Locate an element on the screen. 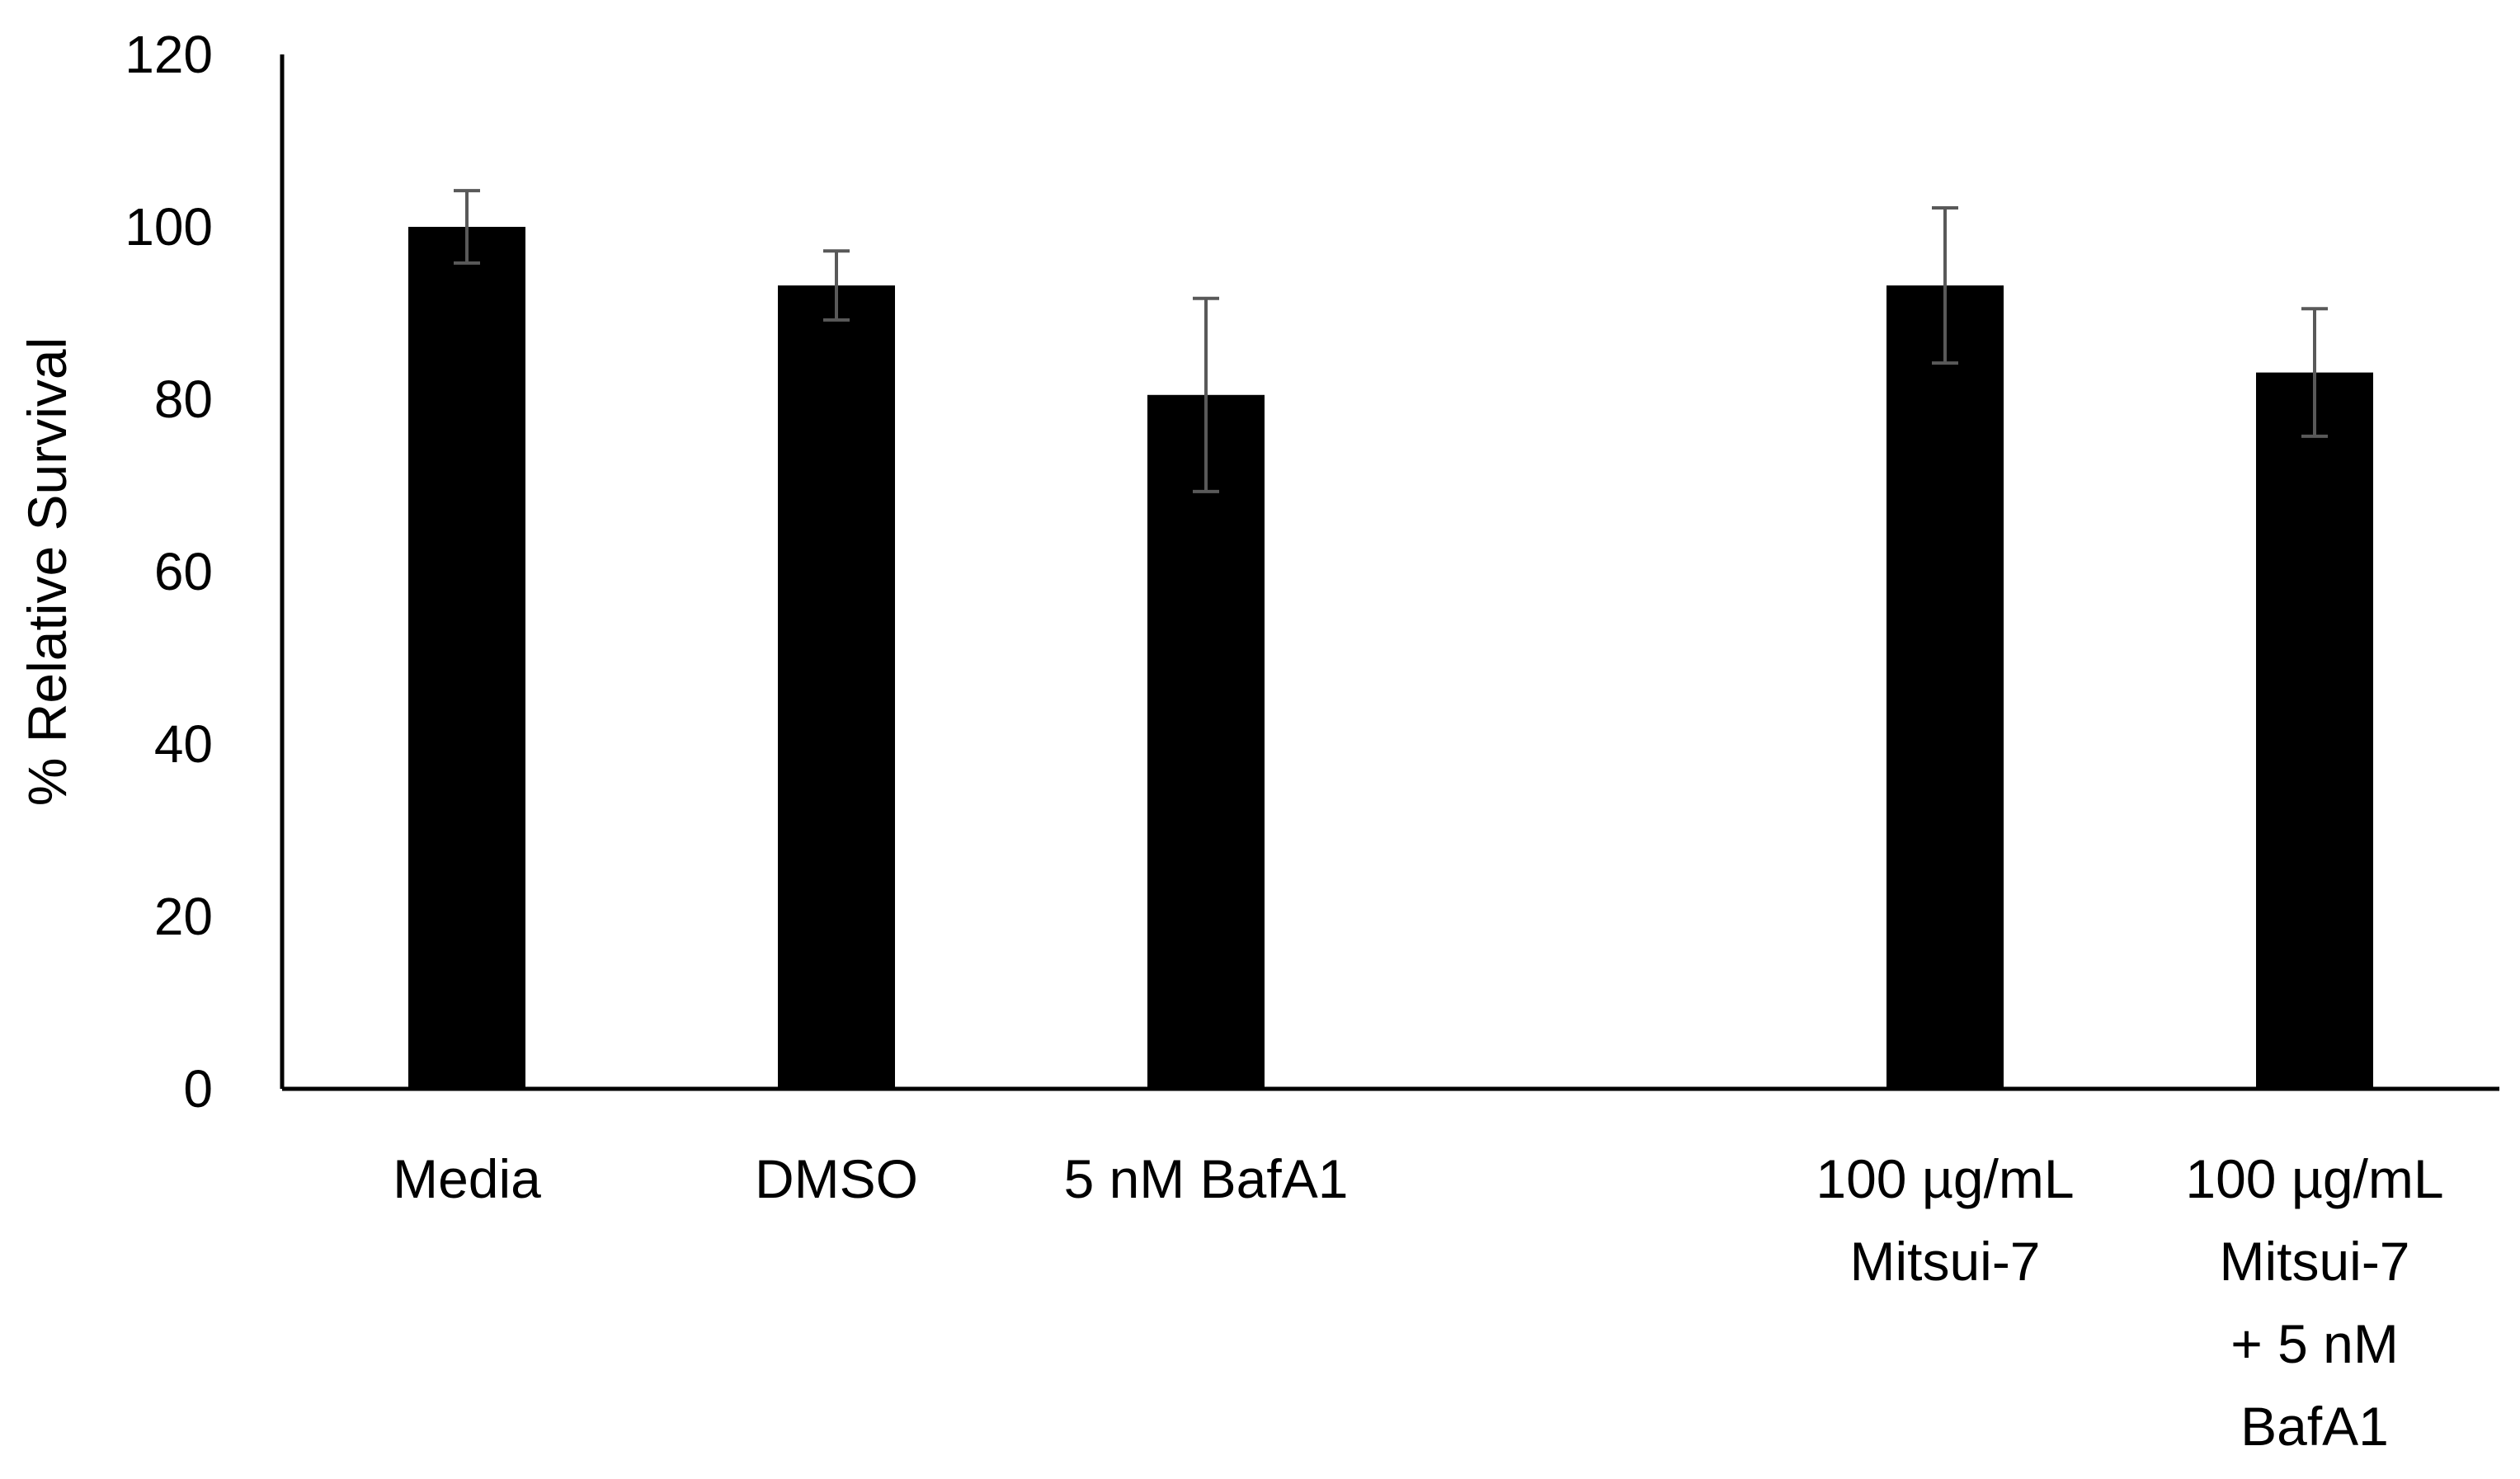 The image size is (2520, 1479). y-tick-labels: 0 20 40 60 80 100 120 is located at coordinates (169, 572).